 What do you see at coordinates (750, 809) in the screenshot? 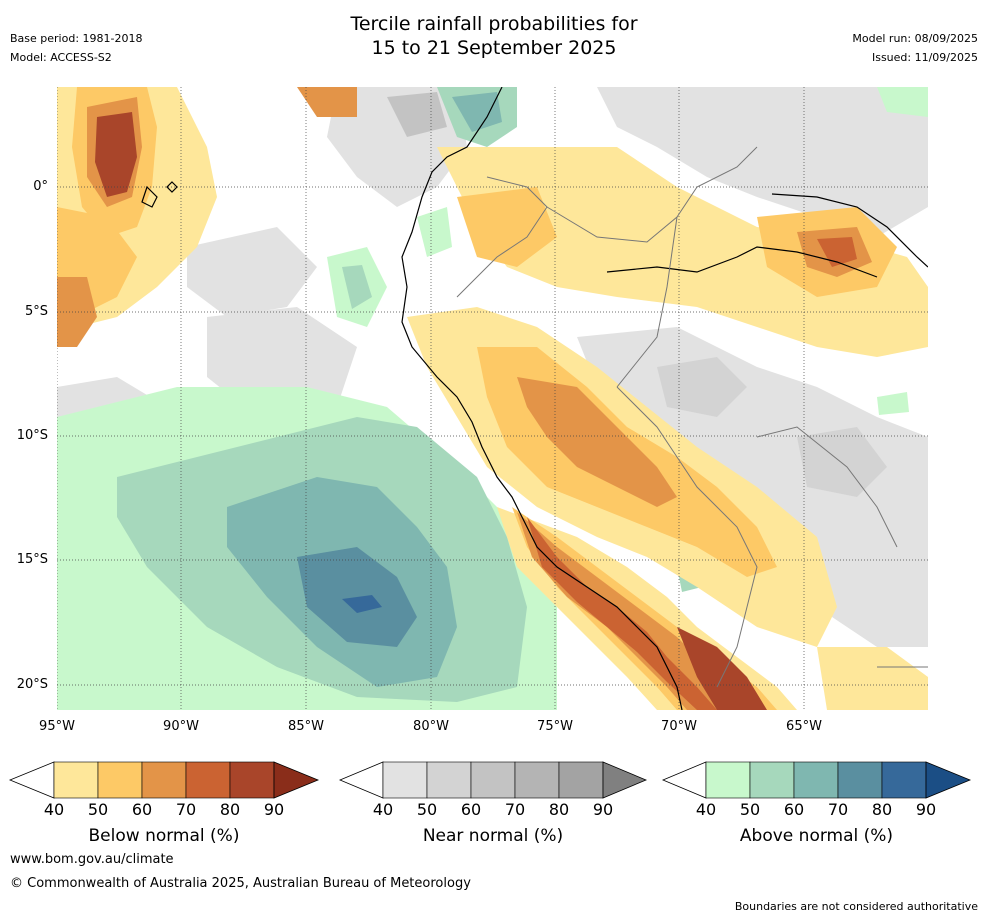
I see `above-tick-50: 50` at bounding box center [750, 809].